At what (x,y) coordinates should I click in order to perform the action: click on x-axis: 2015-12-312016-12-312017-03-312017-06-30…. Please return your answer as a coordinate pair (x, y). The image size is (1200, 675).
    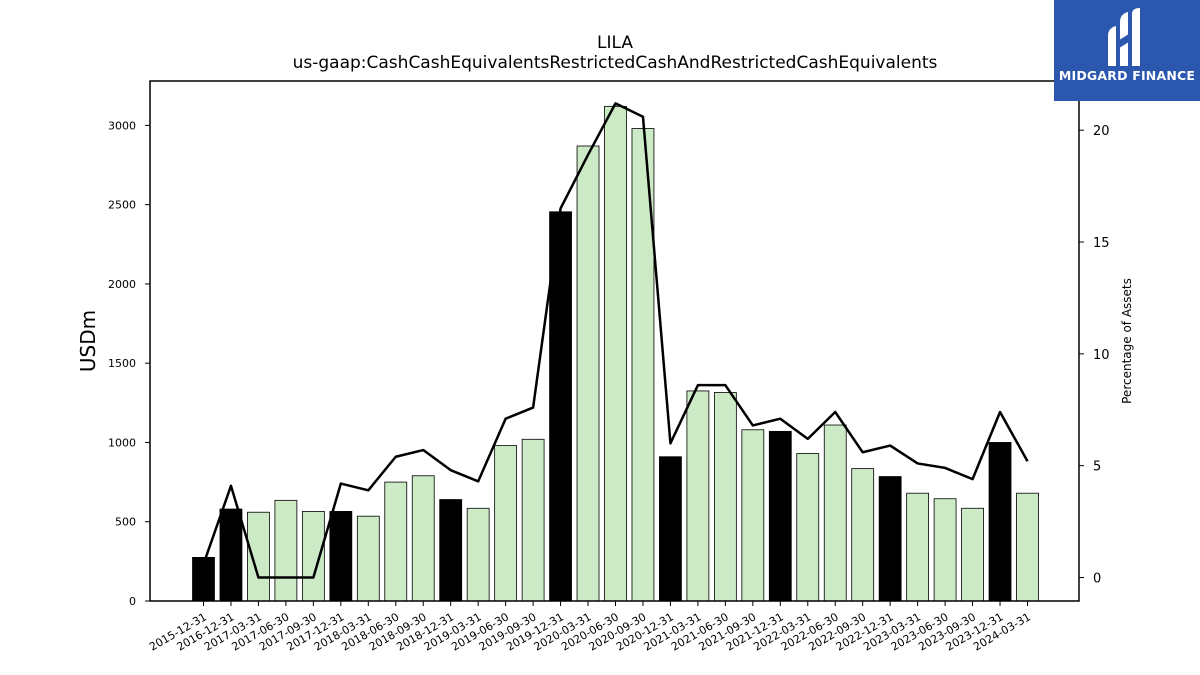
    Looking at the image, I should click on (590, 627).